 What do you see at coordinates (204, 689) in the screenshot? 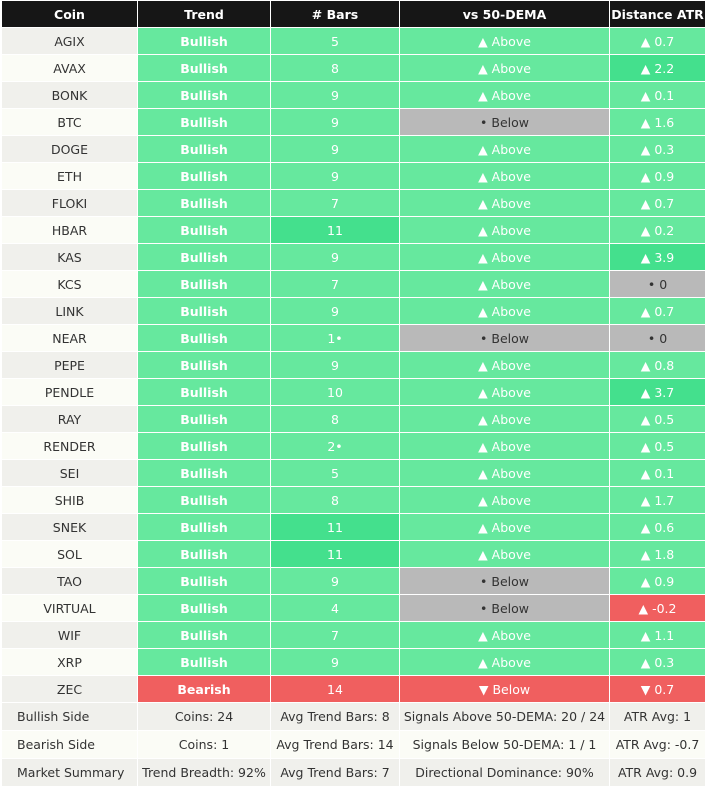
I see `trend-cell: Bearish` at bounding box center [204, 689].